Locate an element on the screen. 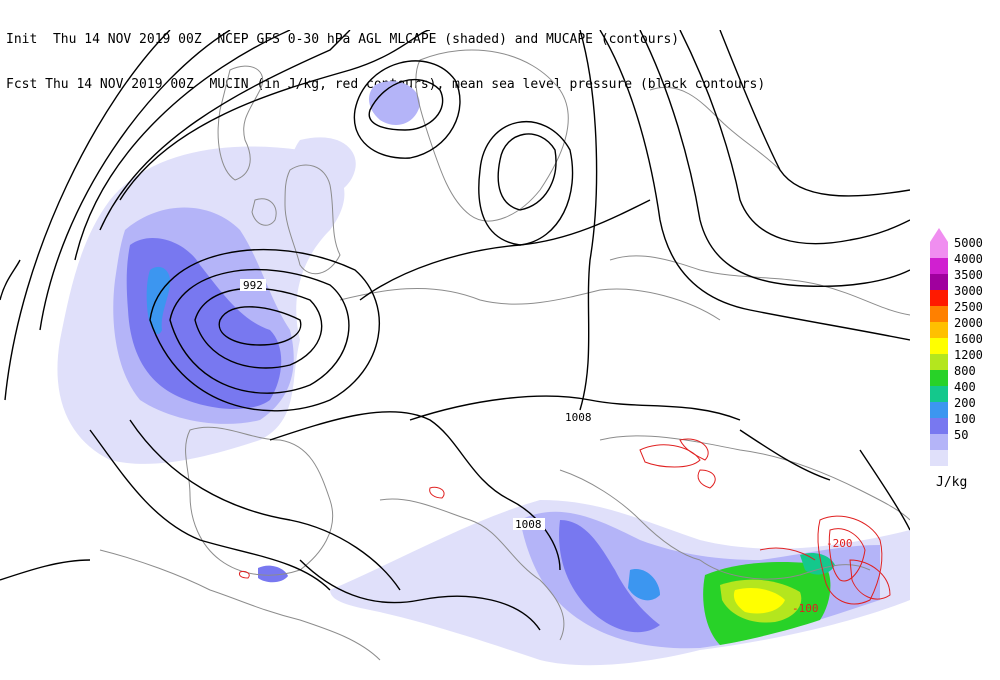 The image size is (1000, 680). legend-unit: J/kg is located at coordinates (952, 482).